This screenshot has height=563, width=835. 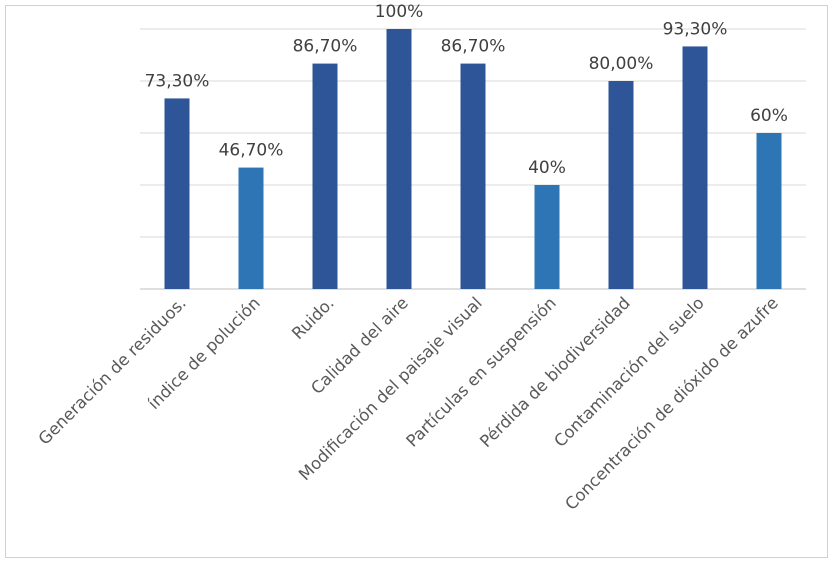 I want to click on category-label: Generación de residuos., so click(x=112, y=370).